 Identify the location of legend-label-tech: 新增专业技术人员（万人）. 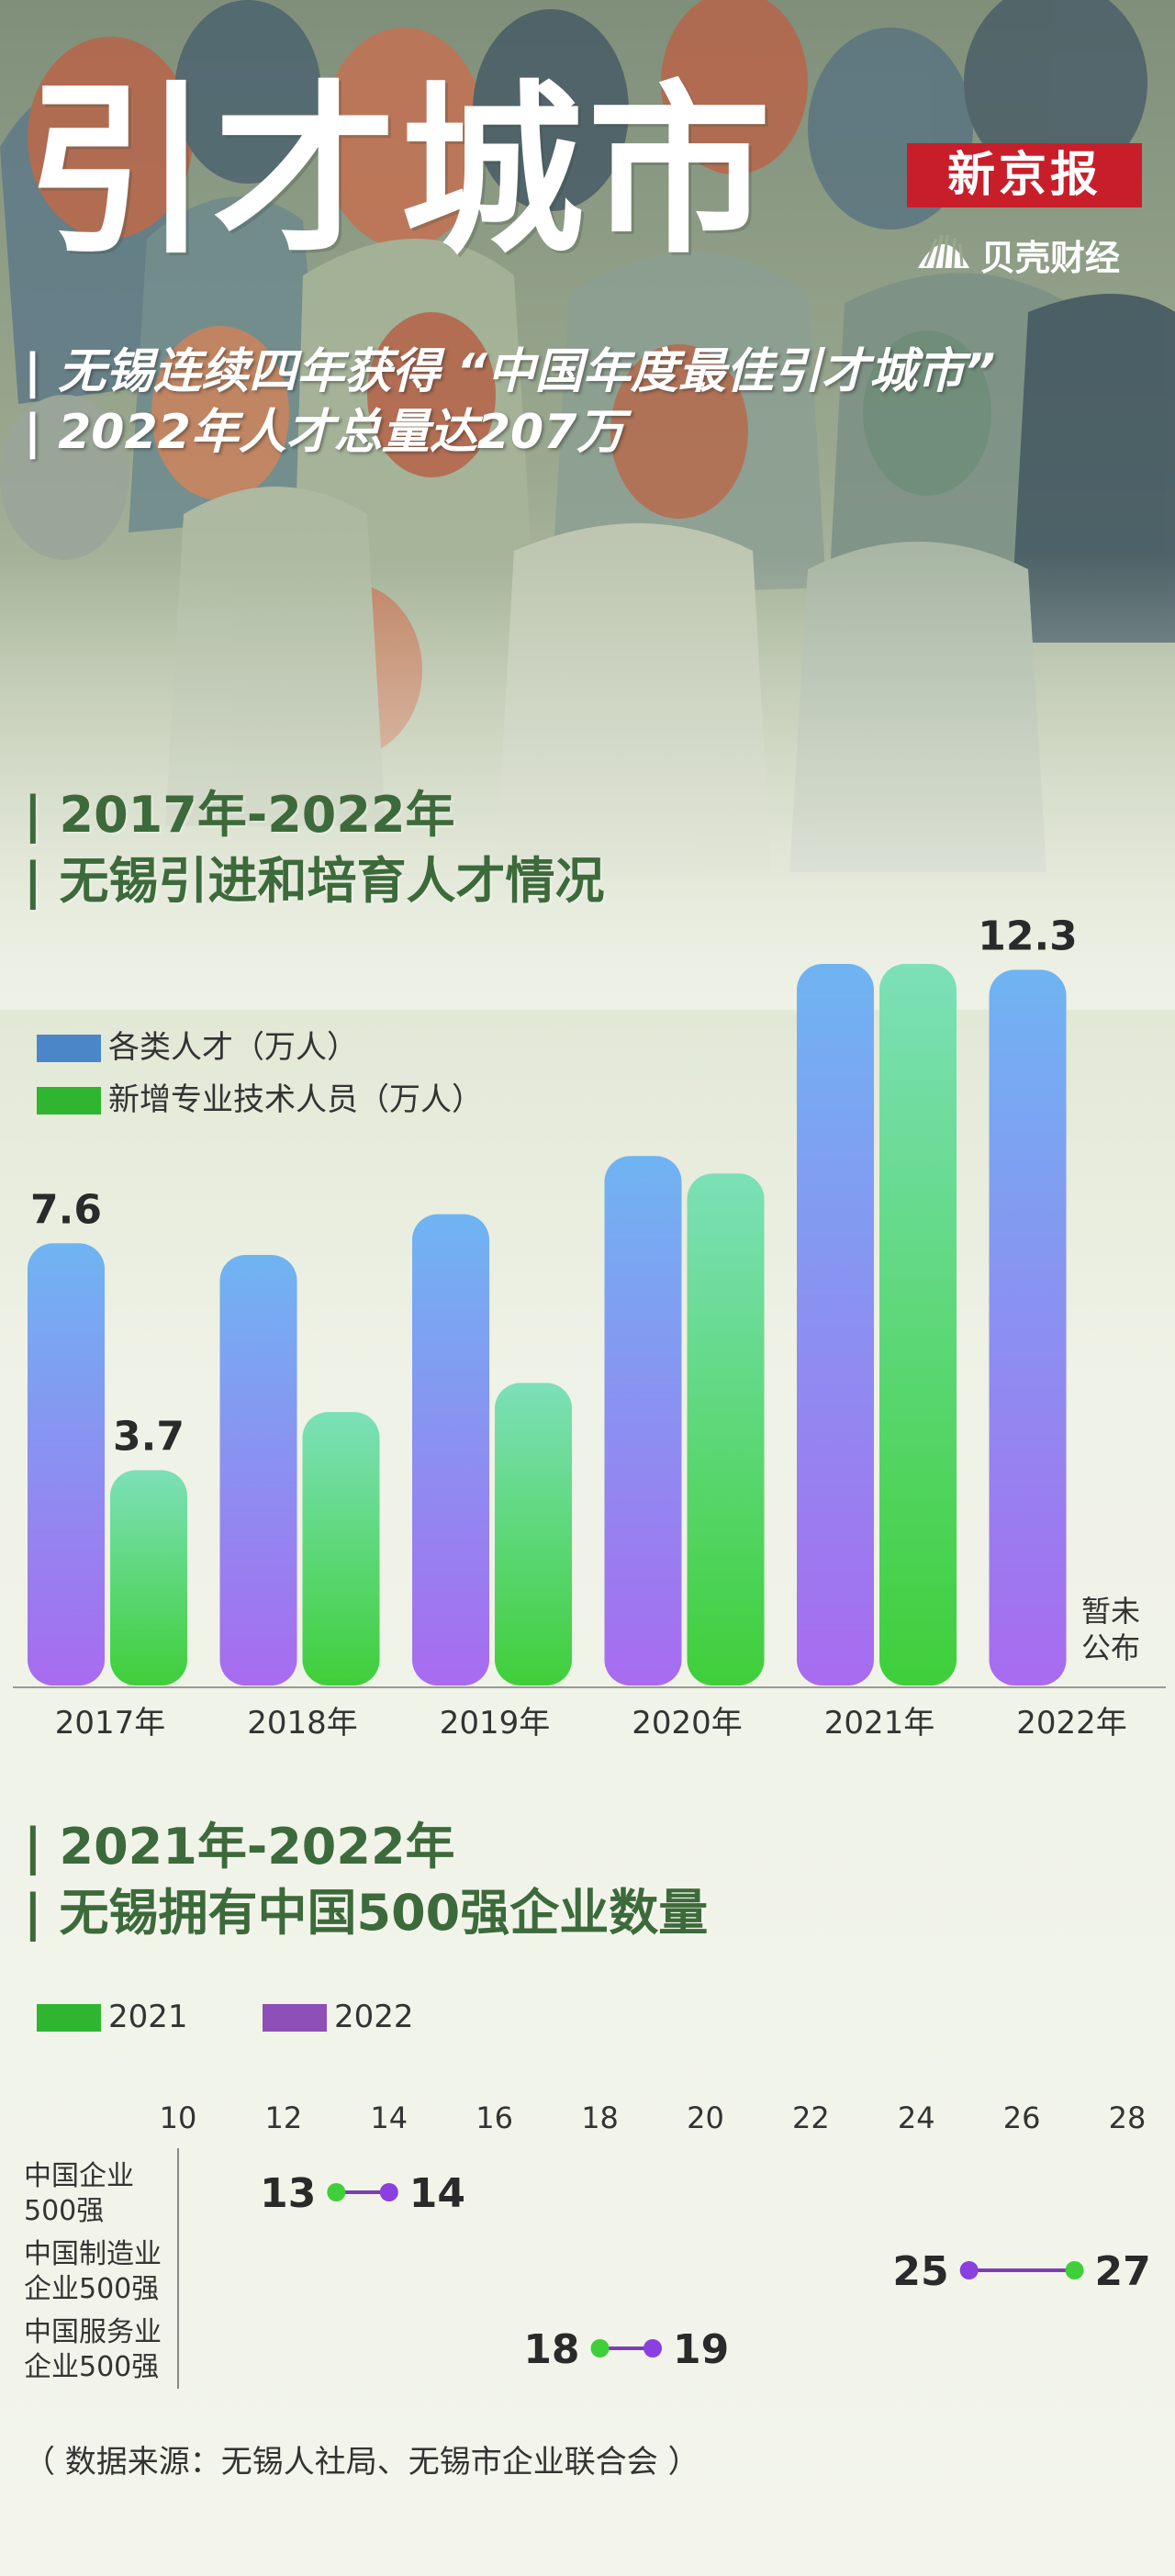
(295, 1099).